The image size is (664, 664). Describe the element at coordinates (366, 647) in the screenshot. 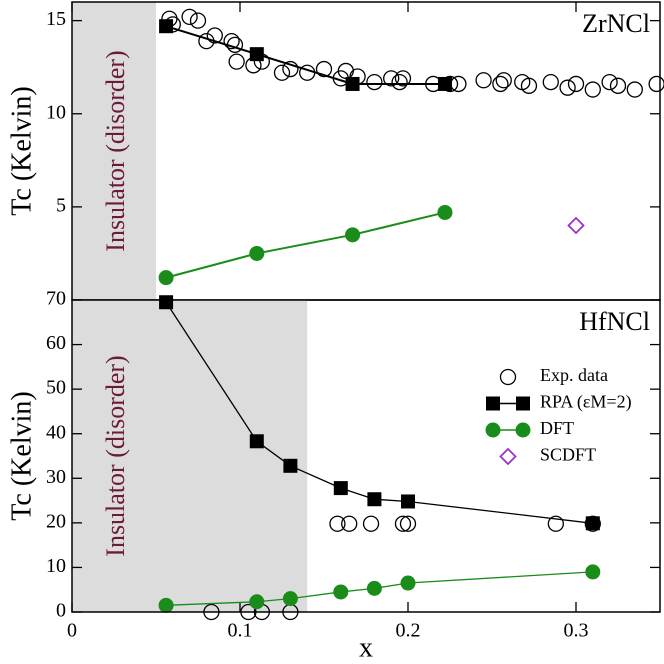

I see `x-axis-label: x` at that location.